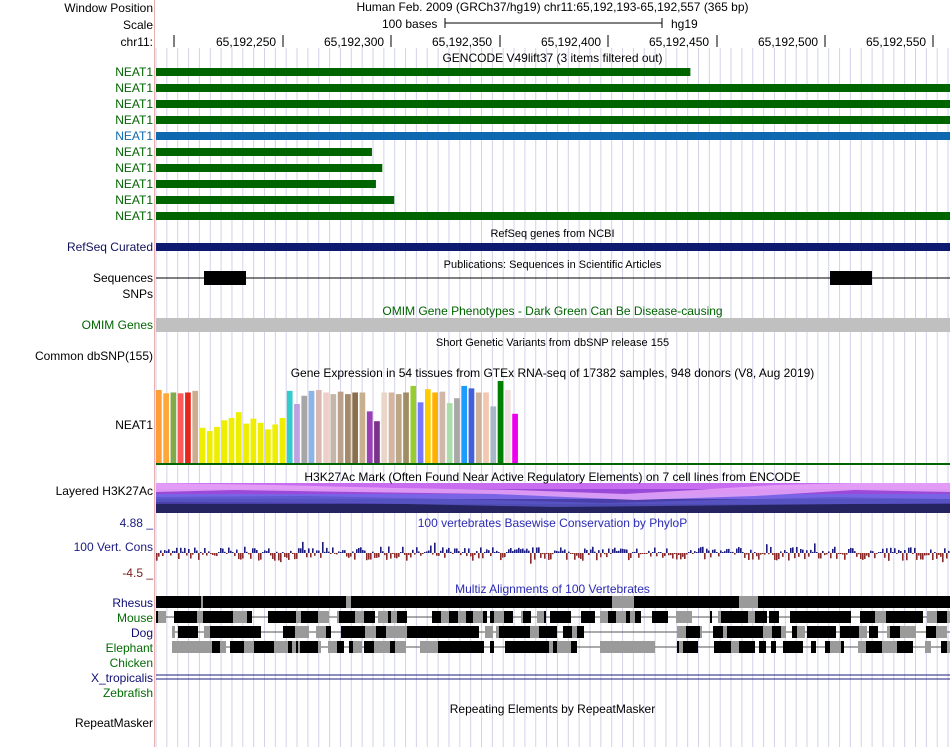 This screenshot has height=747, width=950. What do you see at coordinates (132, 603) in the screenshot?
I see `species-label-rhesus: Rhesus` at bounding box center [132, 603].